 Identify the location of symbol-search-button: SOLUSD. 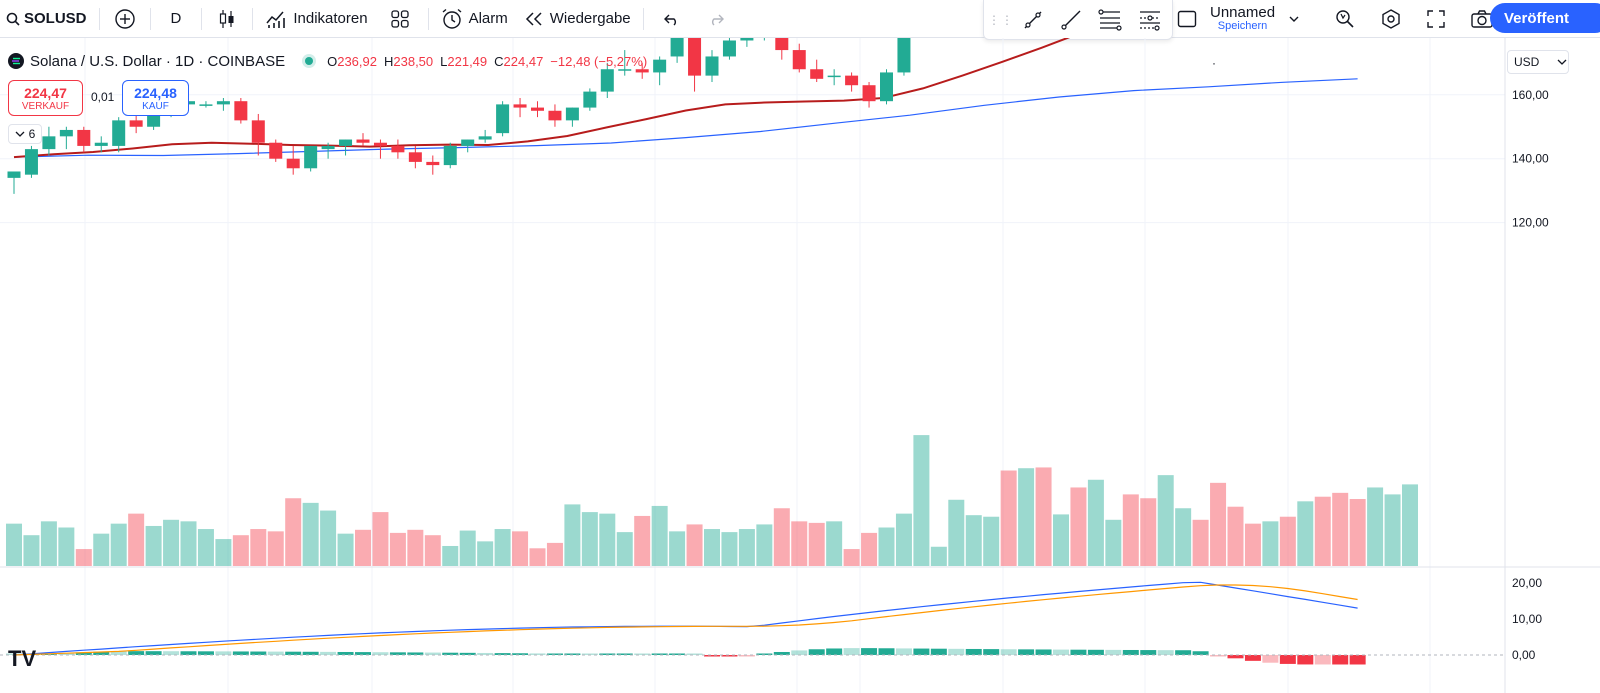
(47, 19).